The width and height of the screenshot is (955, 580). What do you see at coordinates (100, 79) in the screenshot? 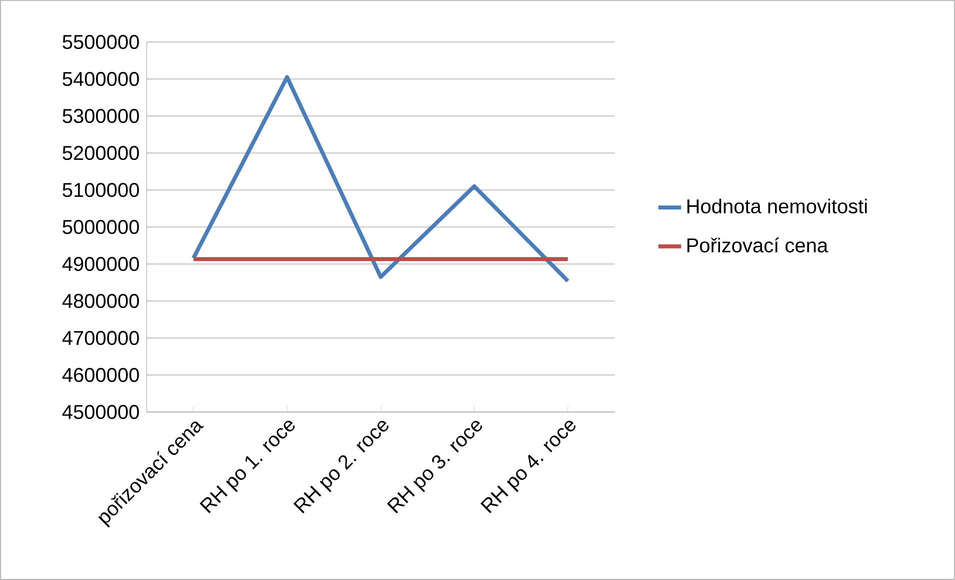
I see `y-tick-label: 5400000` at bounding box center [100, 79].